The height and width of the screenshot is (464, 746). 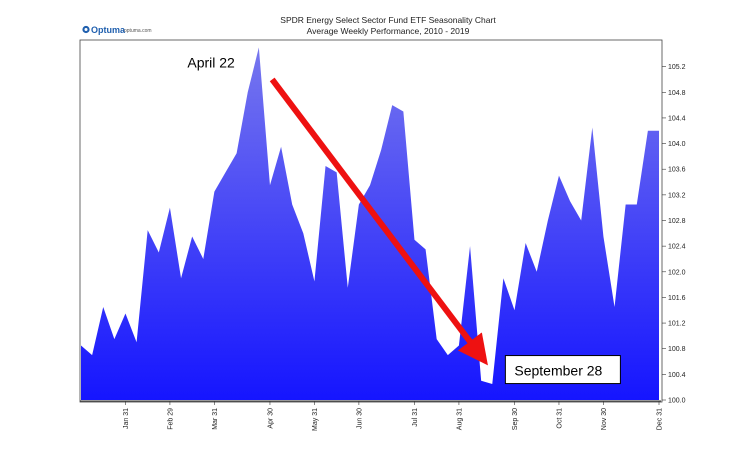 I want to click on optuma-logo: Optuma optuma.com, so click(x=117, y=30).